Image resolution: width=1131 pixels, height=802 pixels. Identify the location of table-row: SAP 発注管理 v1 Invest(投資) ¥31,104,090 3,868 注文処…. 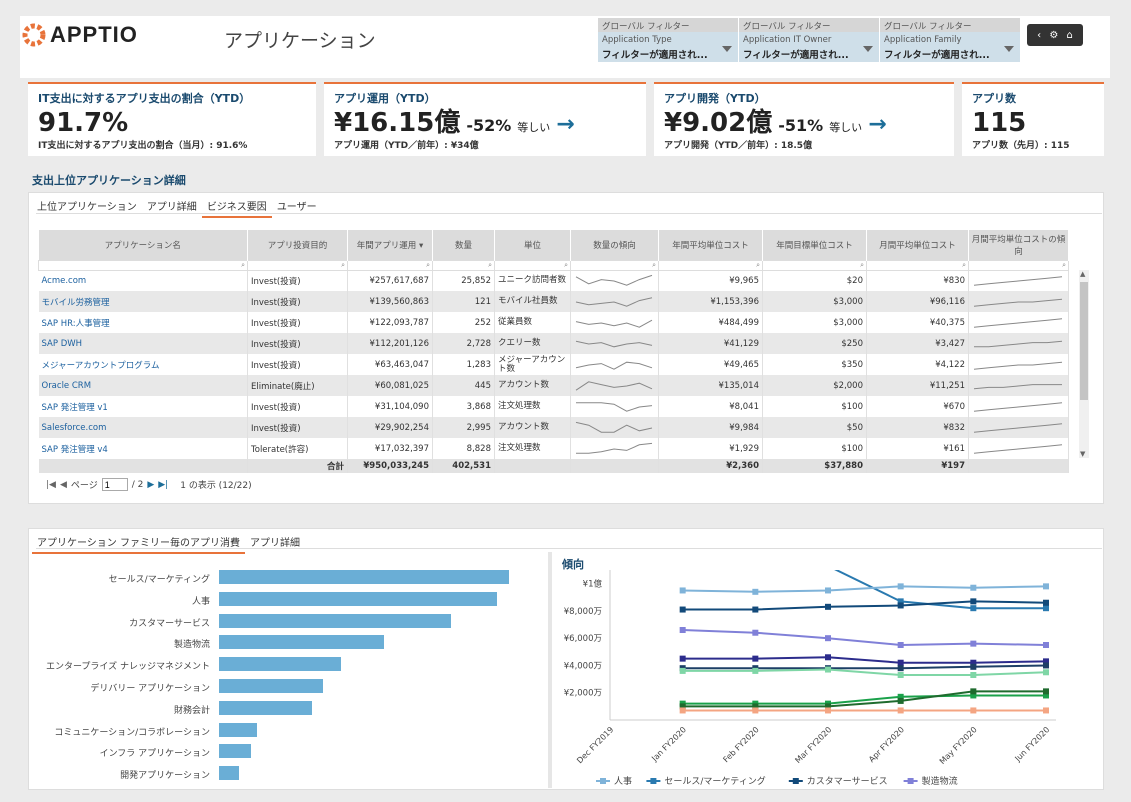
(553, 406).